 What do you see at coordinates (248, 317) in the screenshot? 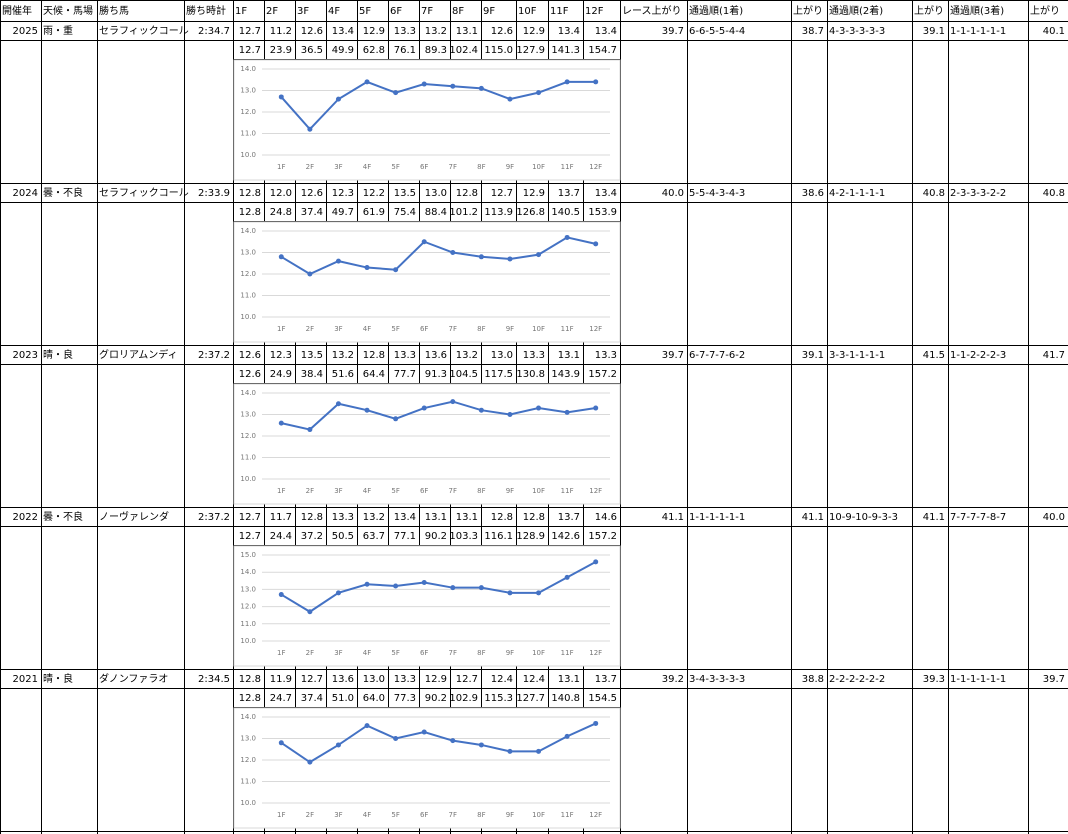
I see `y-tick-label: 10.0` at bounding box center [248, 317].